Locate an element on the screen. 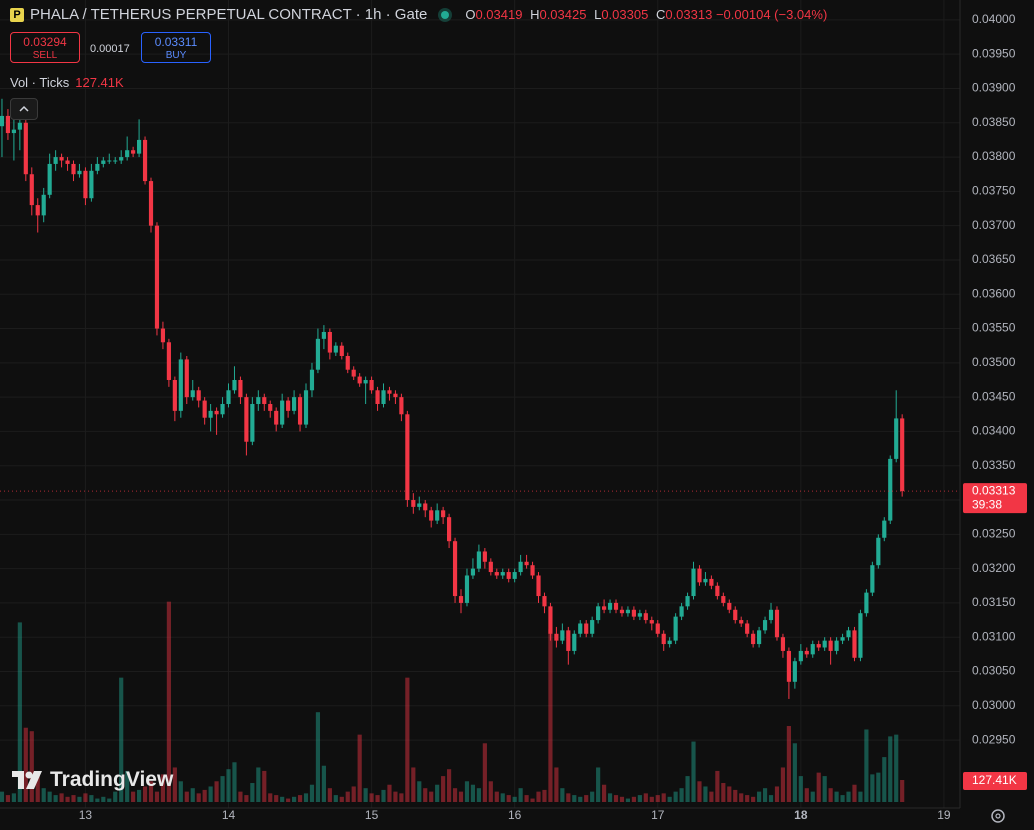 This screenshot has width=1034, height=830. y-tick-label: 0.03500 is located at coordinates (994, 362).